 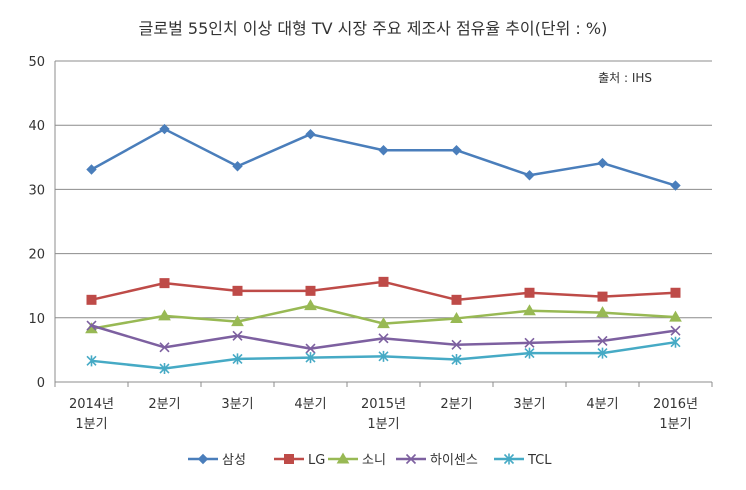 I want to click on y-tick-label: 50, so click(x=36, y=62).